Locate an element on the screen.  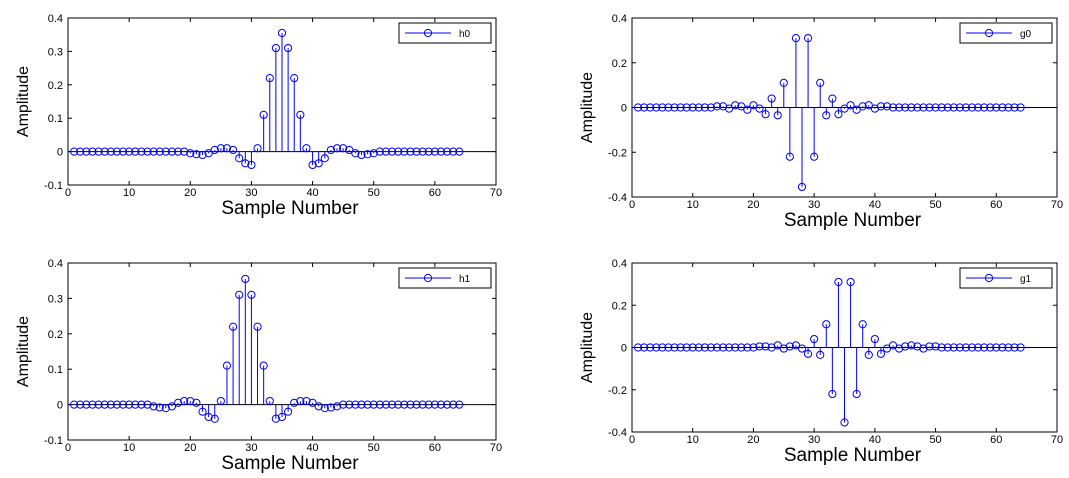
y-tick-label: 0.4 is located at coordinates (55, 19).